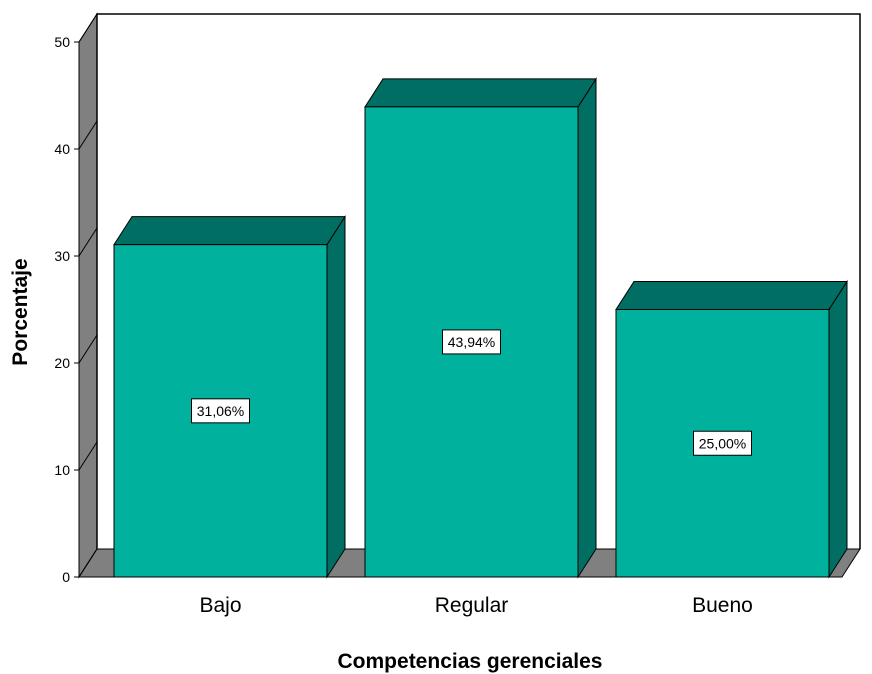  I want to click on data-label: 31,06%, so click(220, 411).